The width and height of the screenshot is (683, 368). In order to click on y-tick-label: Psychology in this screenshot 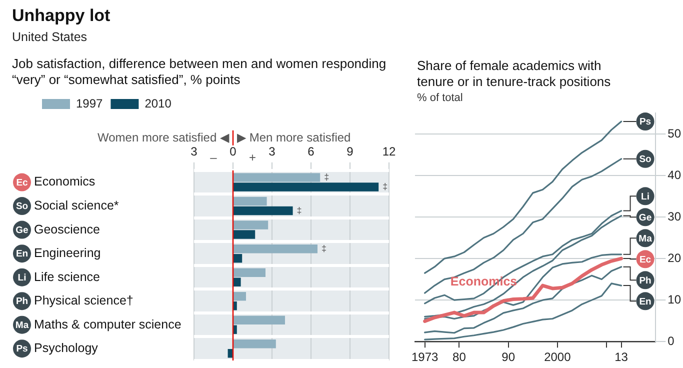, I will do `click(66, 348)`.